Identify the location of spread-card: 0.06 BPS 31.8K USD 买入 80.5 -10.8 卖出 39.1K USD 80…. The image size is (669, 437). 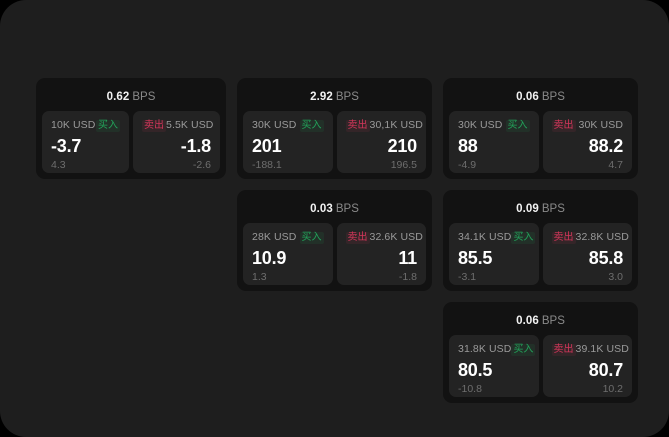
(540, 352).